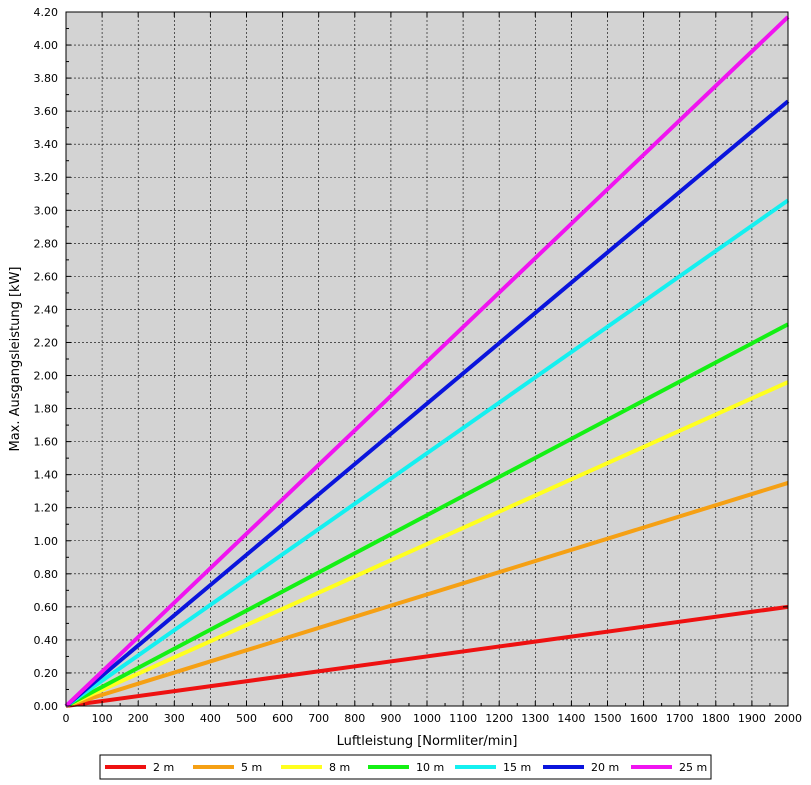  Describe the element at coordinates (138, 718) in the screenshot. I see `x-tick-label: 200` at that location.